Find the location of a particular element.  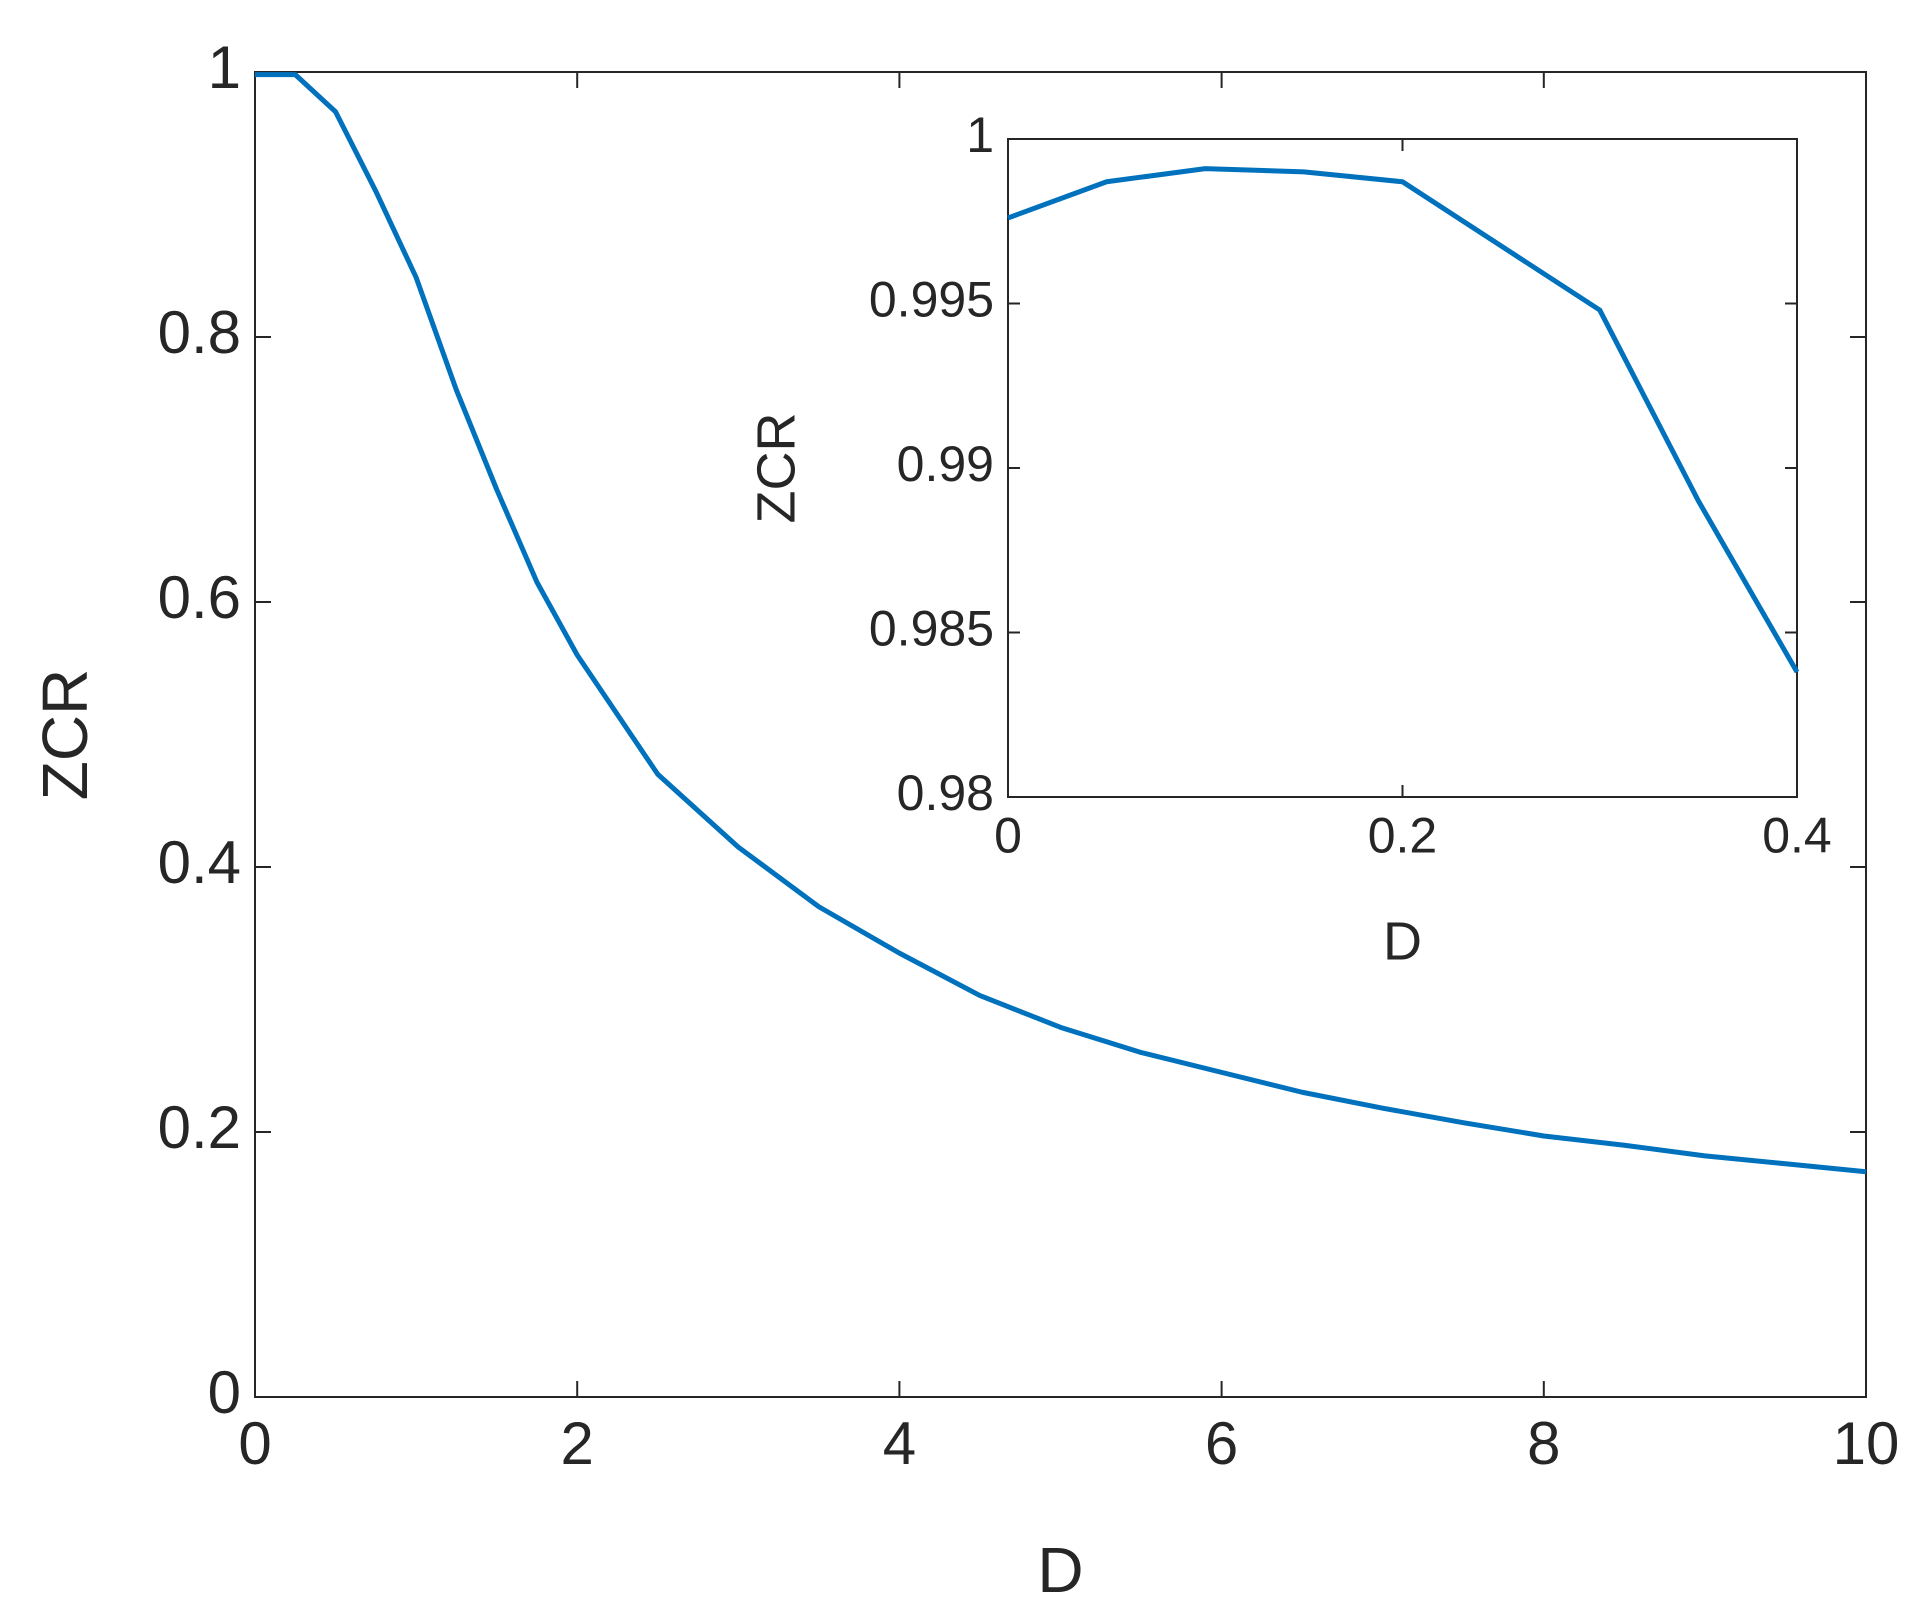

x-tick-label: 0.2 is located at coordinates (1403, 836).